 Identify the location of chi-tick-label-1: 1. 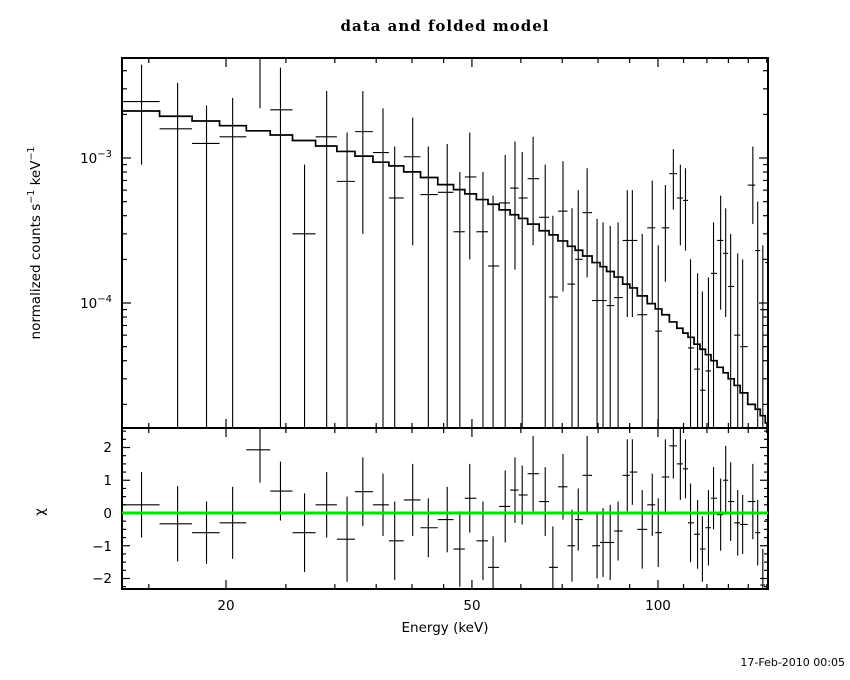
(107, 481).